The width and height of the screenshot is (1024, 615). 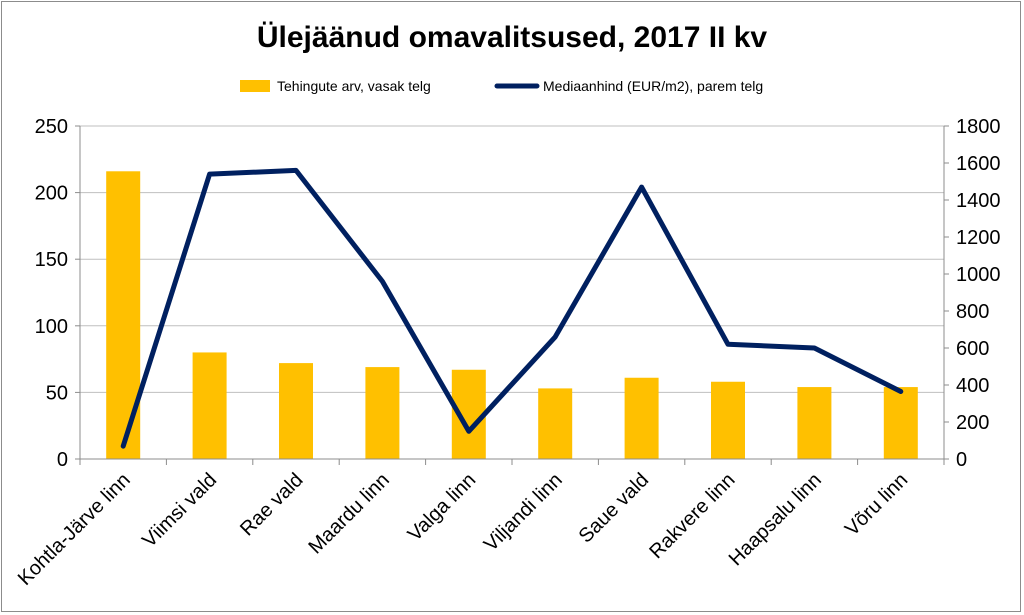 What do you see at coordinates (512, 37) in the screenshot?
I see `chart-title: Ülejäänud omavalitsused, 2017 II kv` at bounding box center [512, 37].